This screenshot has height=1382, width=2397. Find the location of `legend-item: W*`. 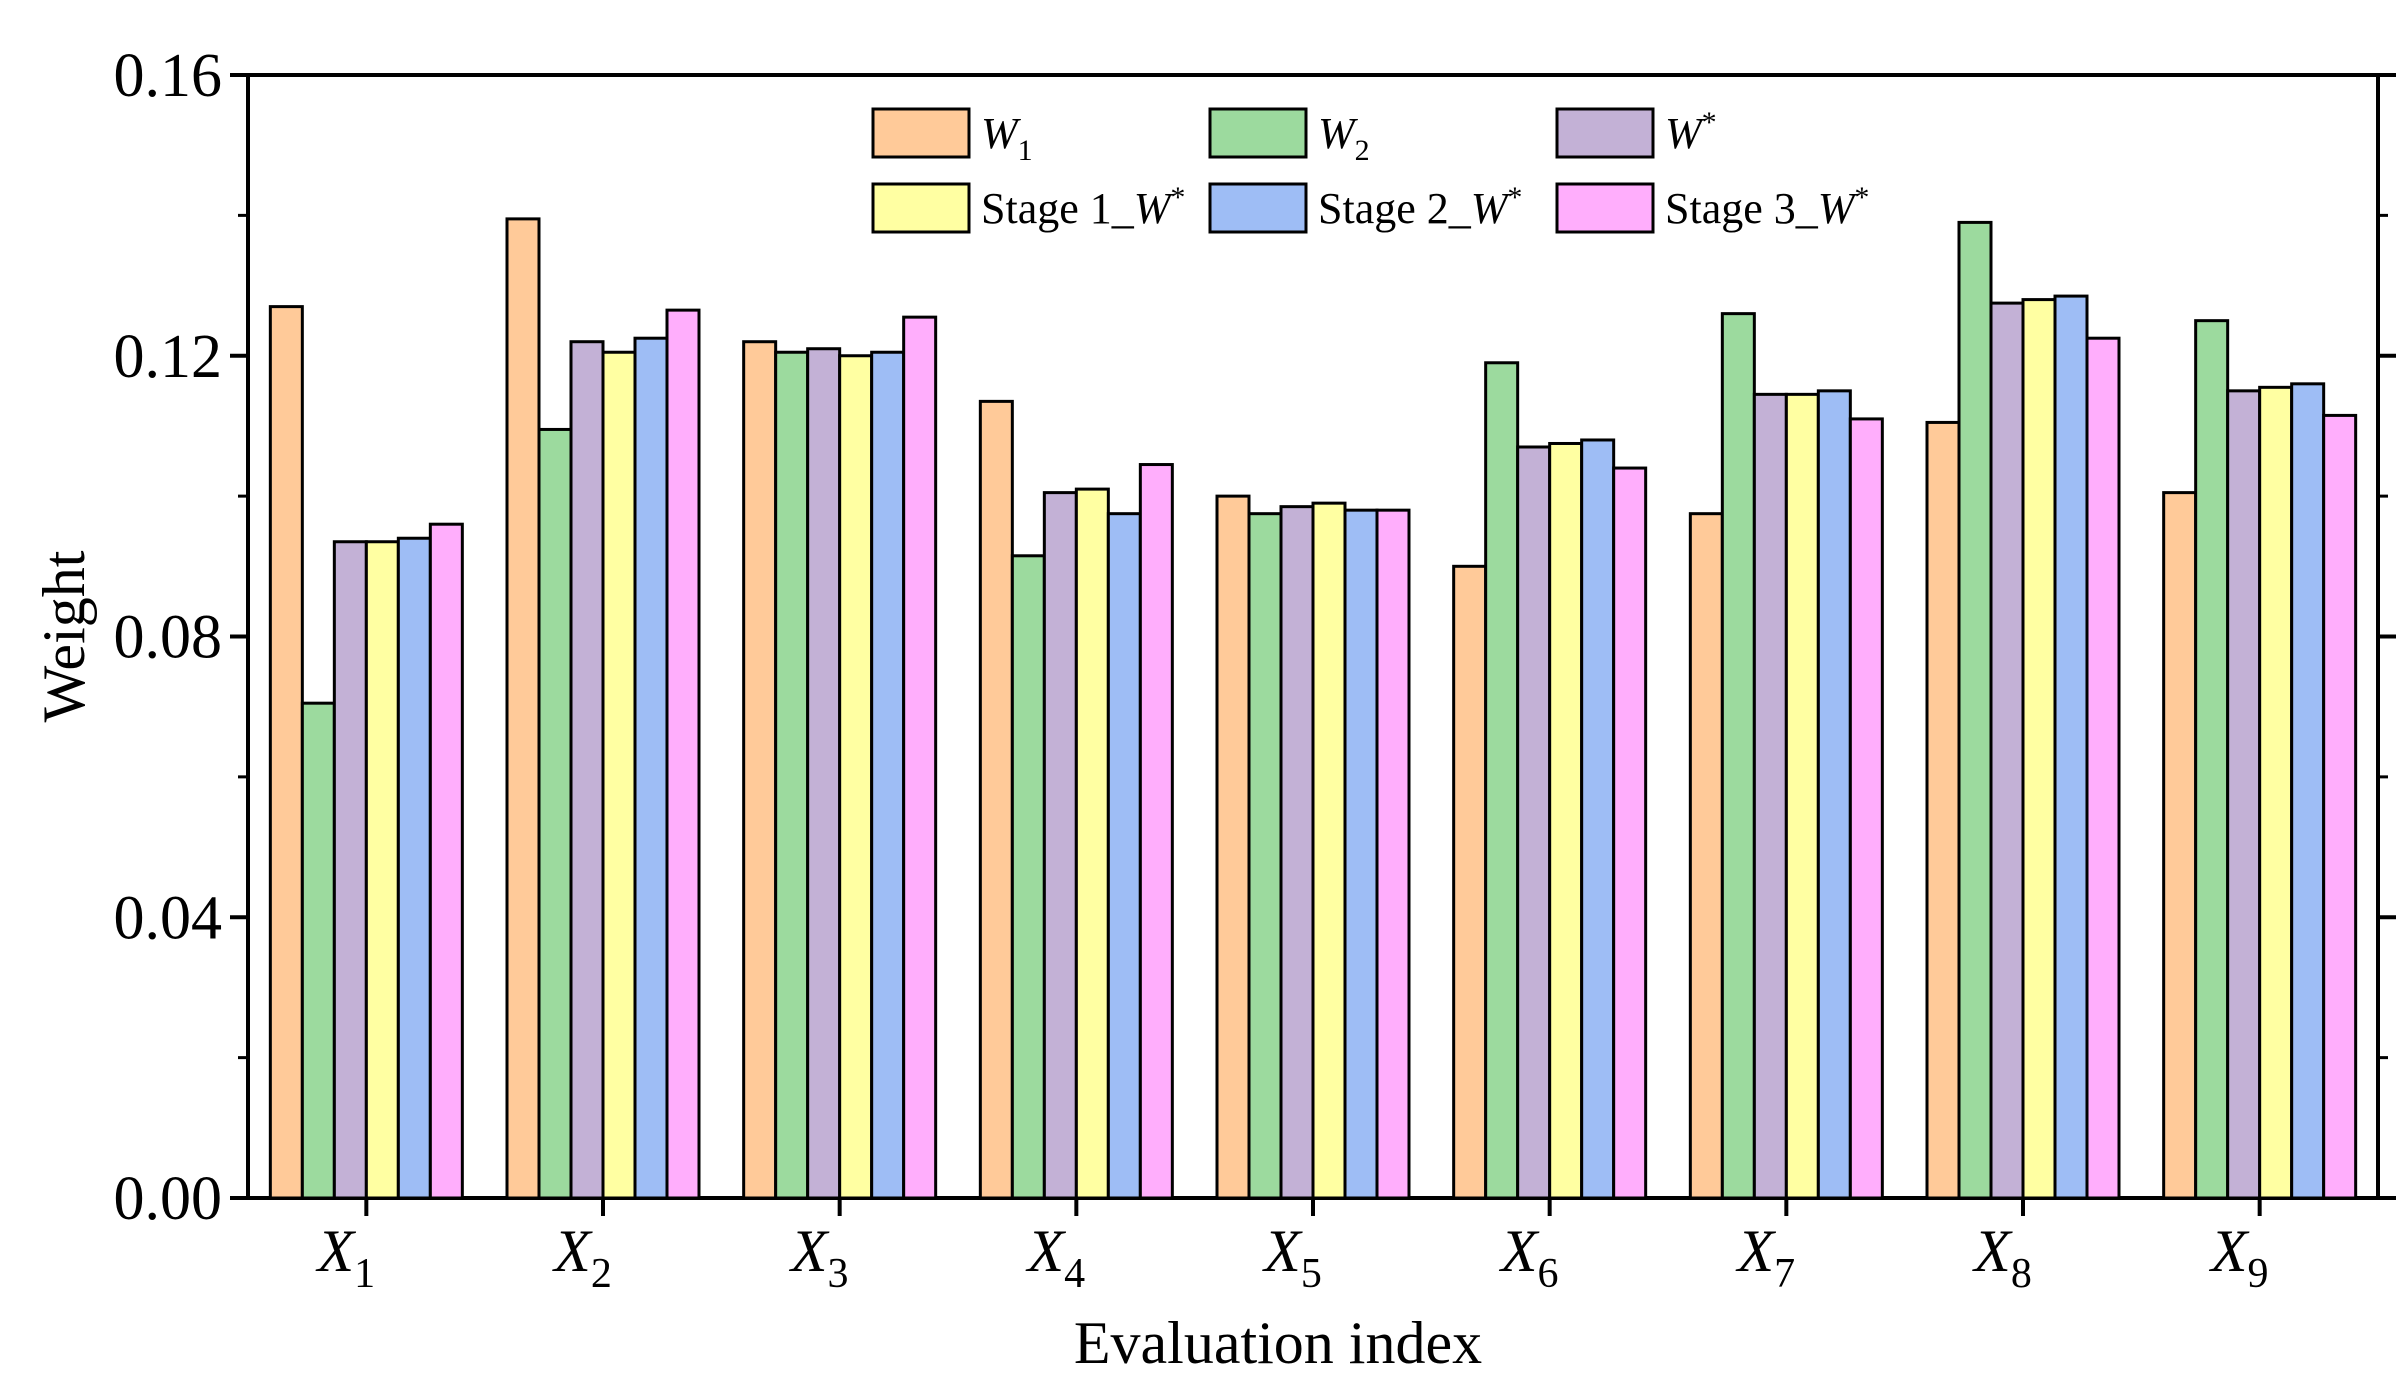

legend-item: W* is located at coordinates (1636, 132).